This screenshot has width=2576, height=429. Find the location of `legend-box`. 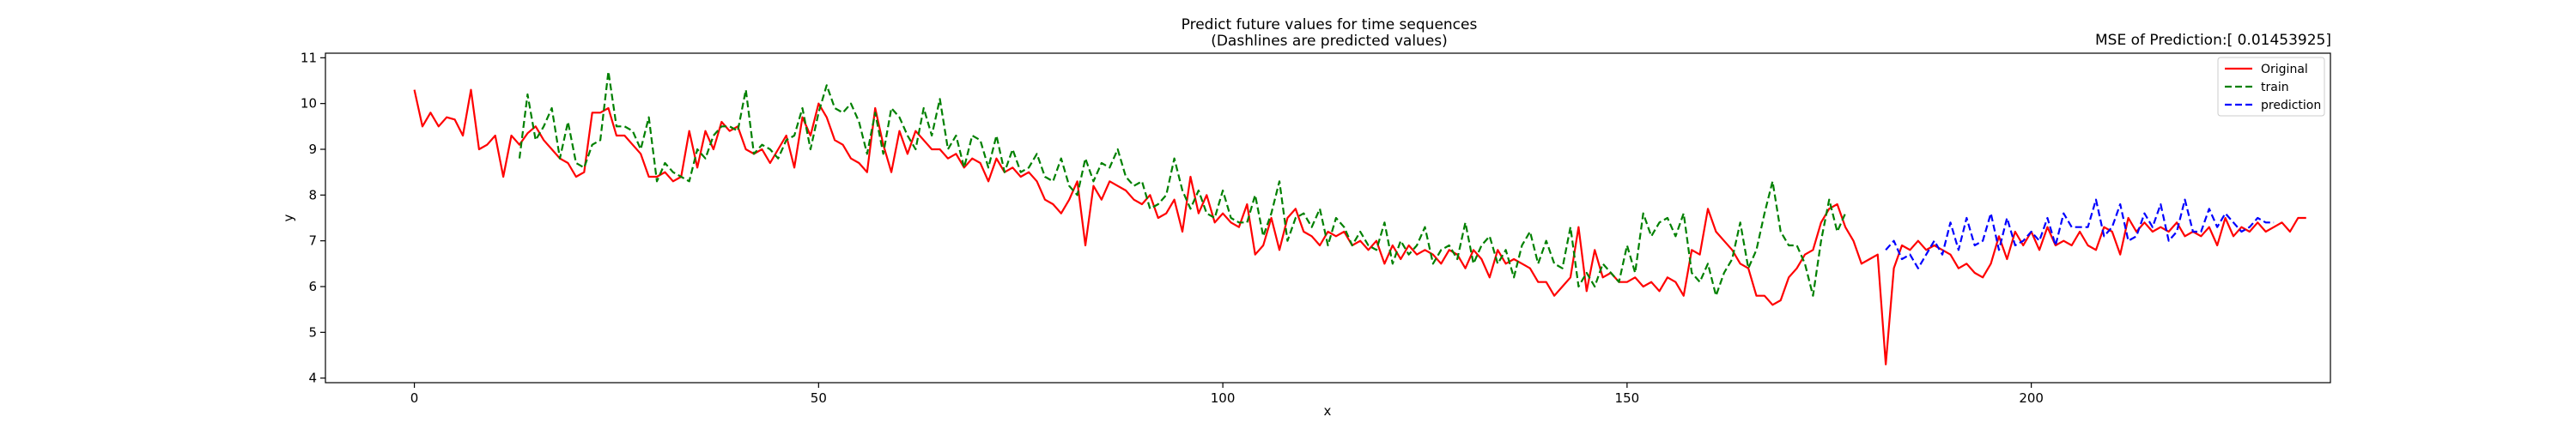

legend-box is located at coordinates (2271, 87).